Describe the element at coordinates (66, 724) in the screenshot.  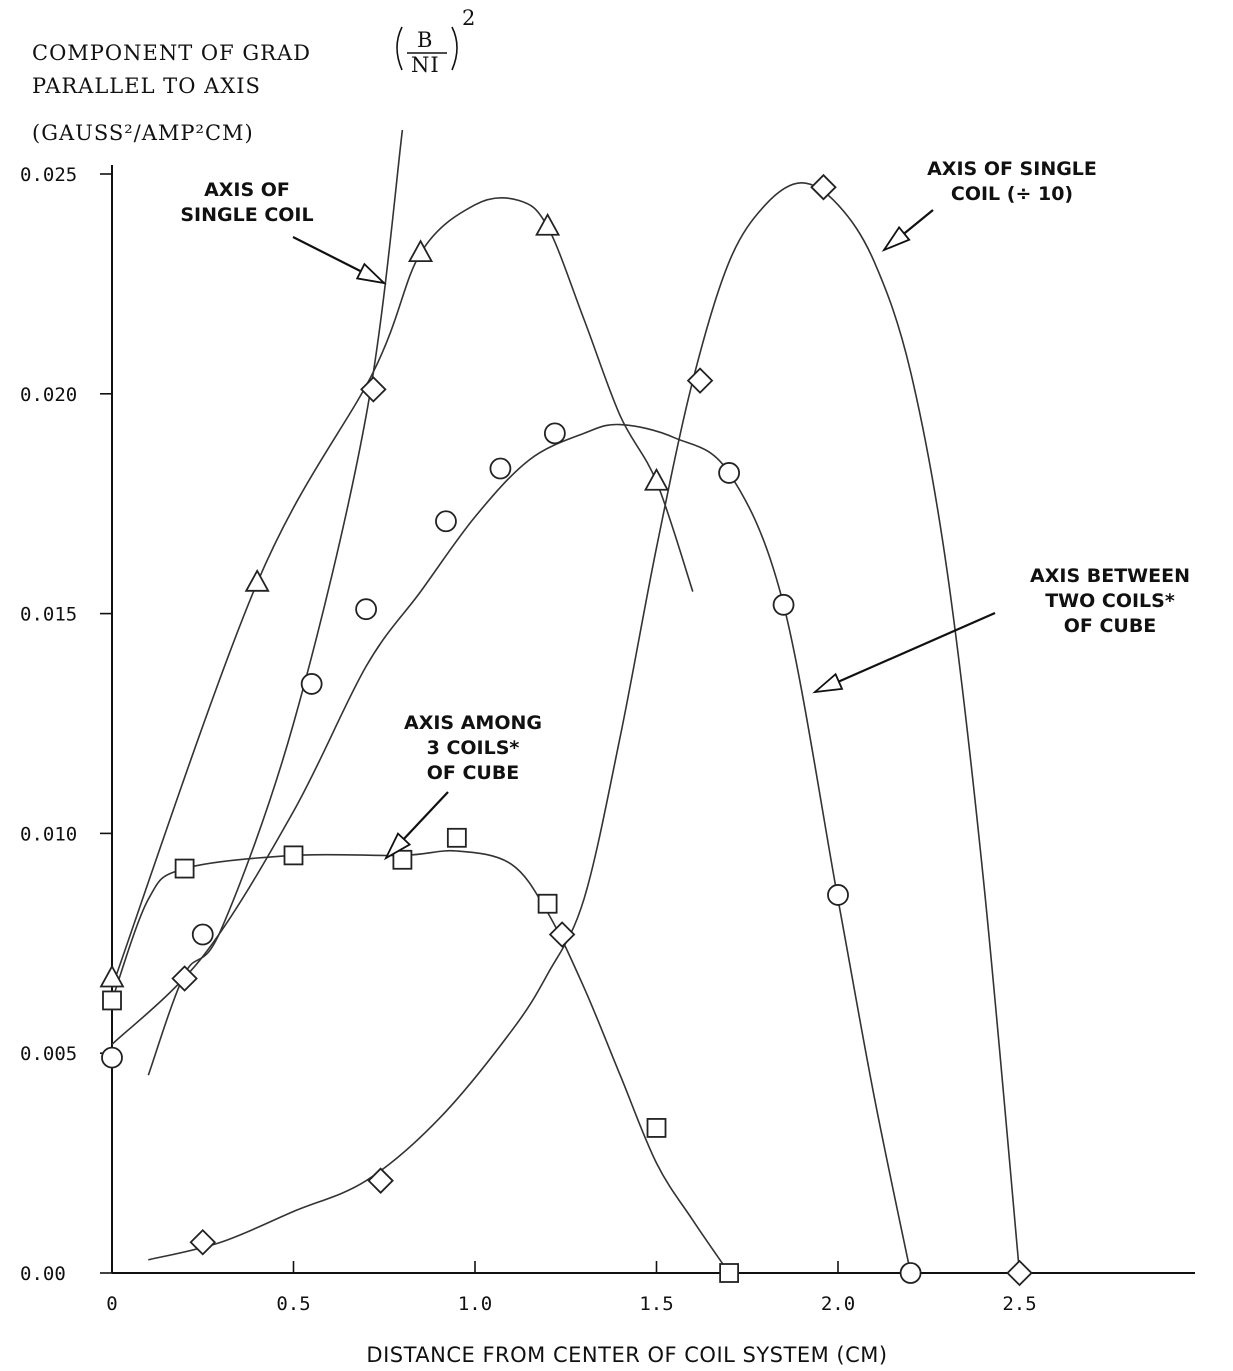
I see `y-ticks: 0.00 0.005 0.010 0.015 0.020 0.025` at that location.